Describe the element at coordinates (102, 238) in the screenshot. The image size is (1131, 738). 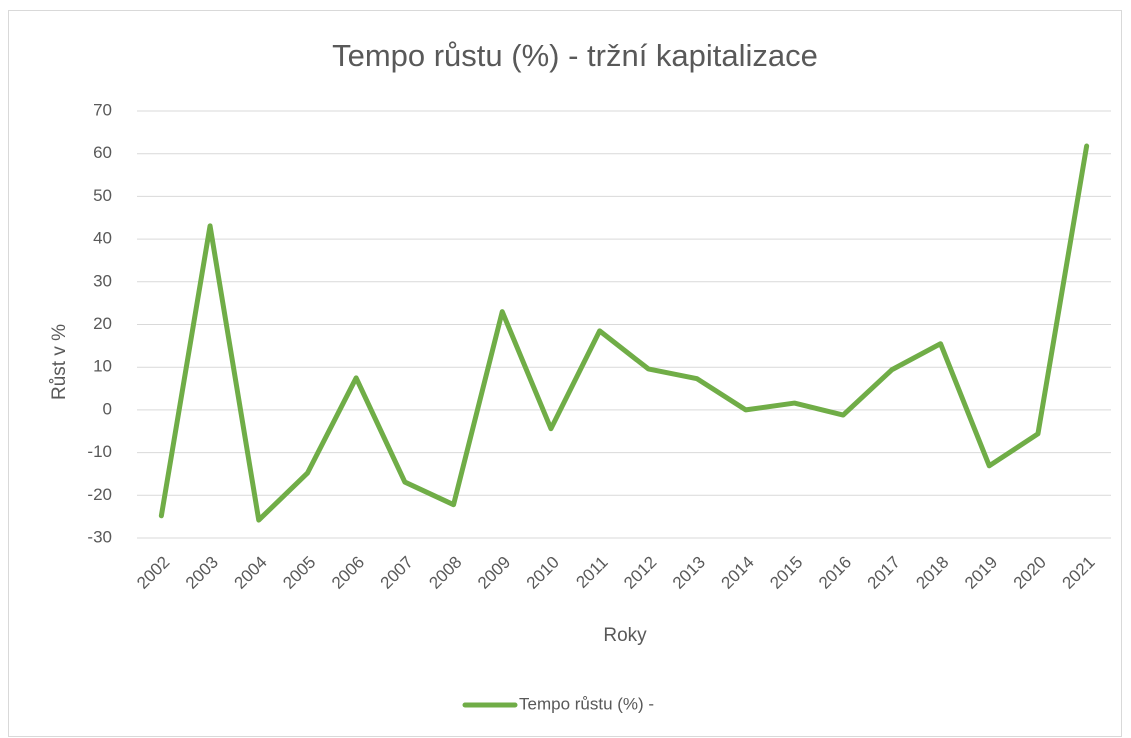
I see `y-tick-label: 40` at that location.